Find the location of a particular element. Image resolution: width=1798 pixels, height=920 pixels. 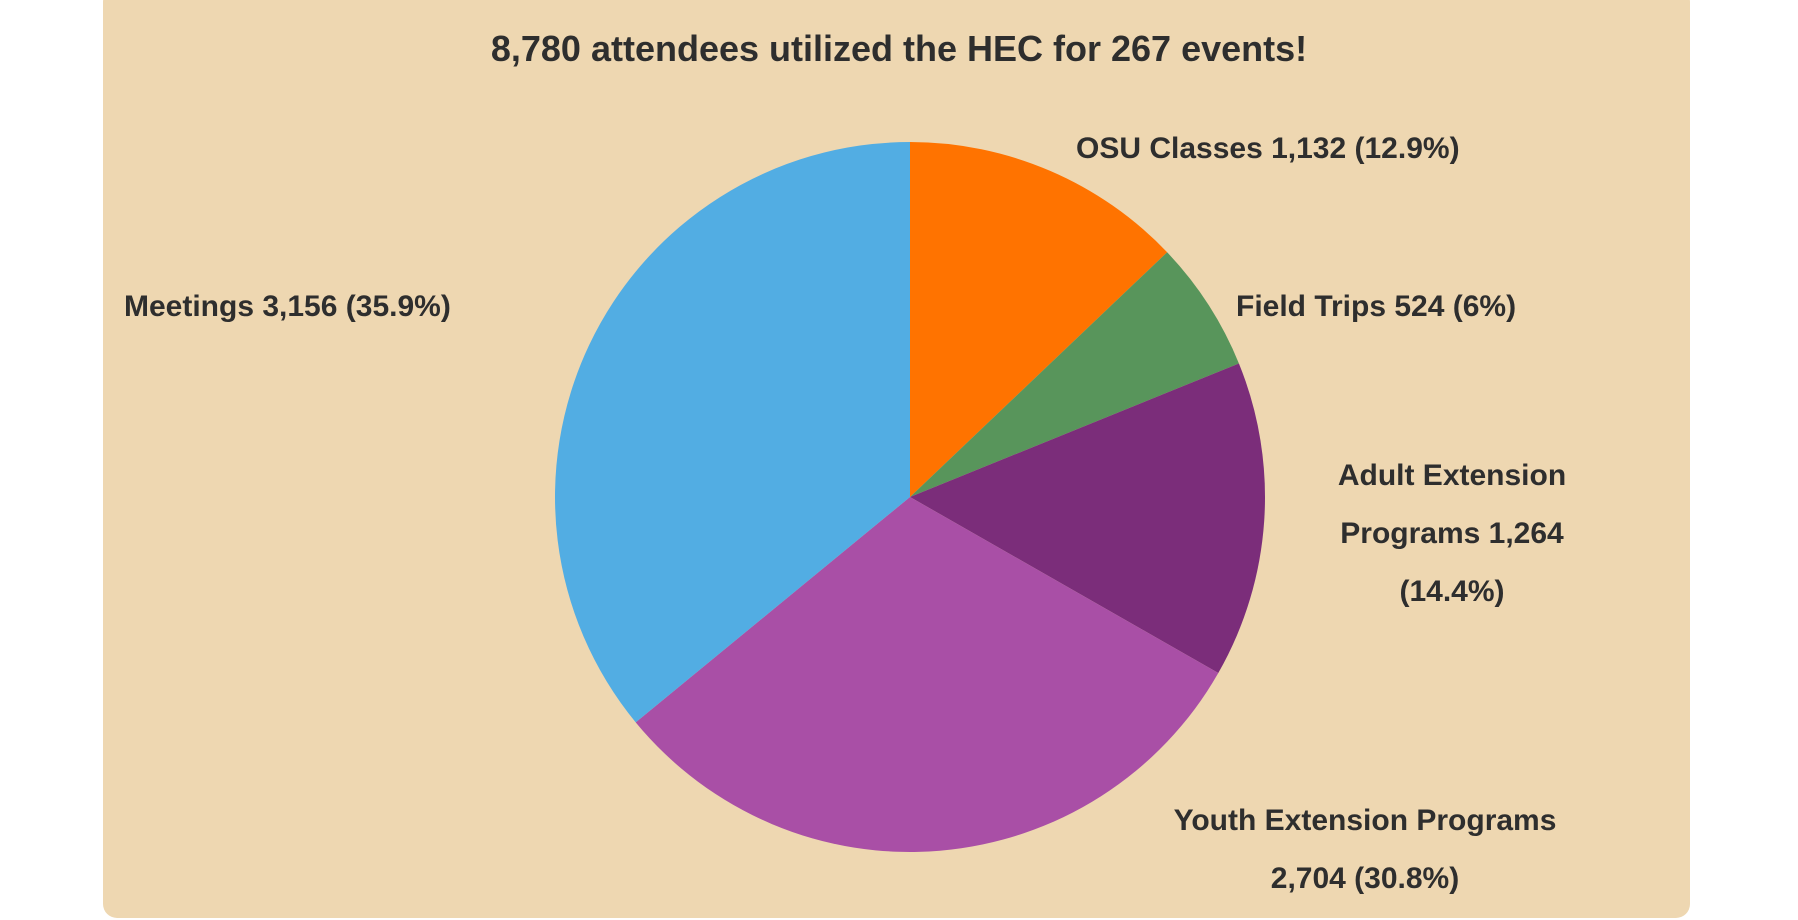

label-osu-classes: OSU Classes 1,132 (12.9%) is located at coordinates (1268, 148).